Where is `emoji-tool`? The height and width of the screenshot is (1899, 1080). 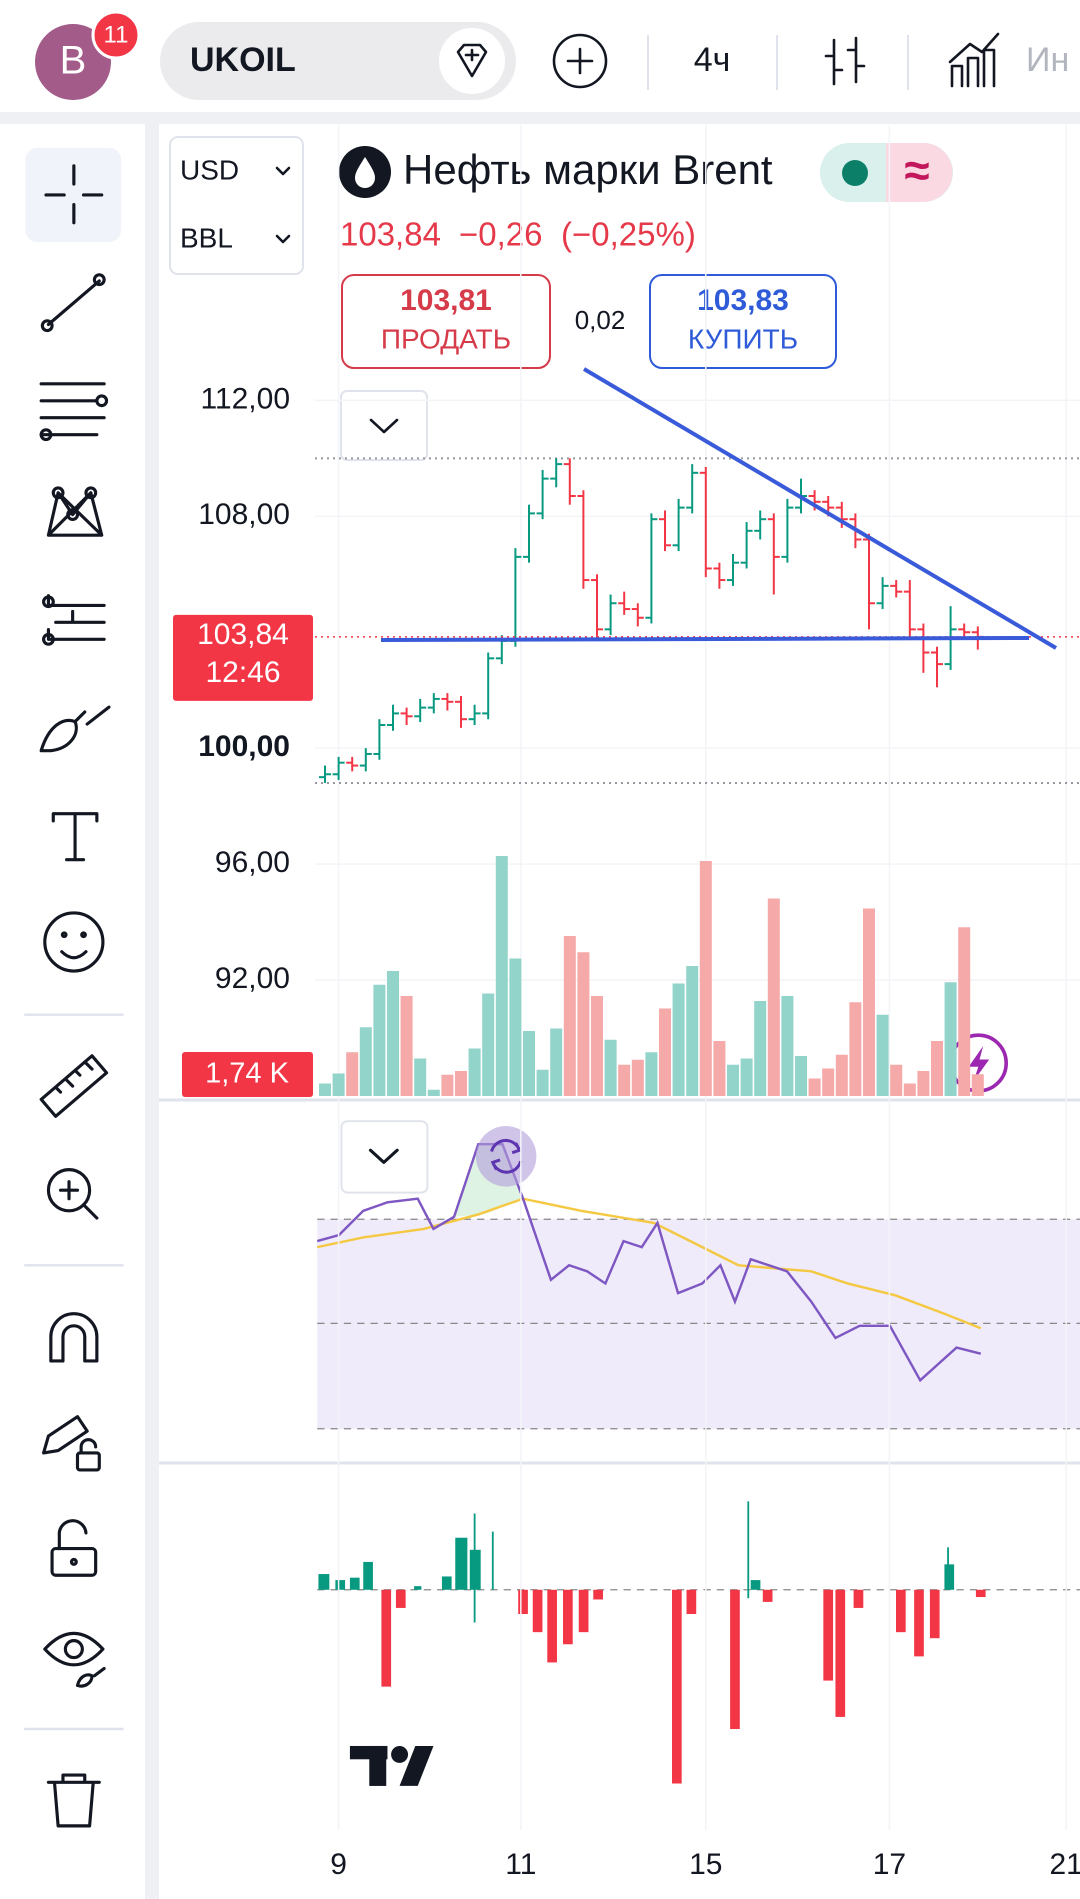 emoji-tool is located at coordinates (74, 942).